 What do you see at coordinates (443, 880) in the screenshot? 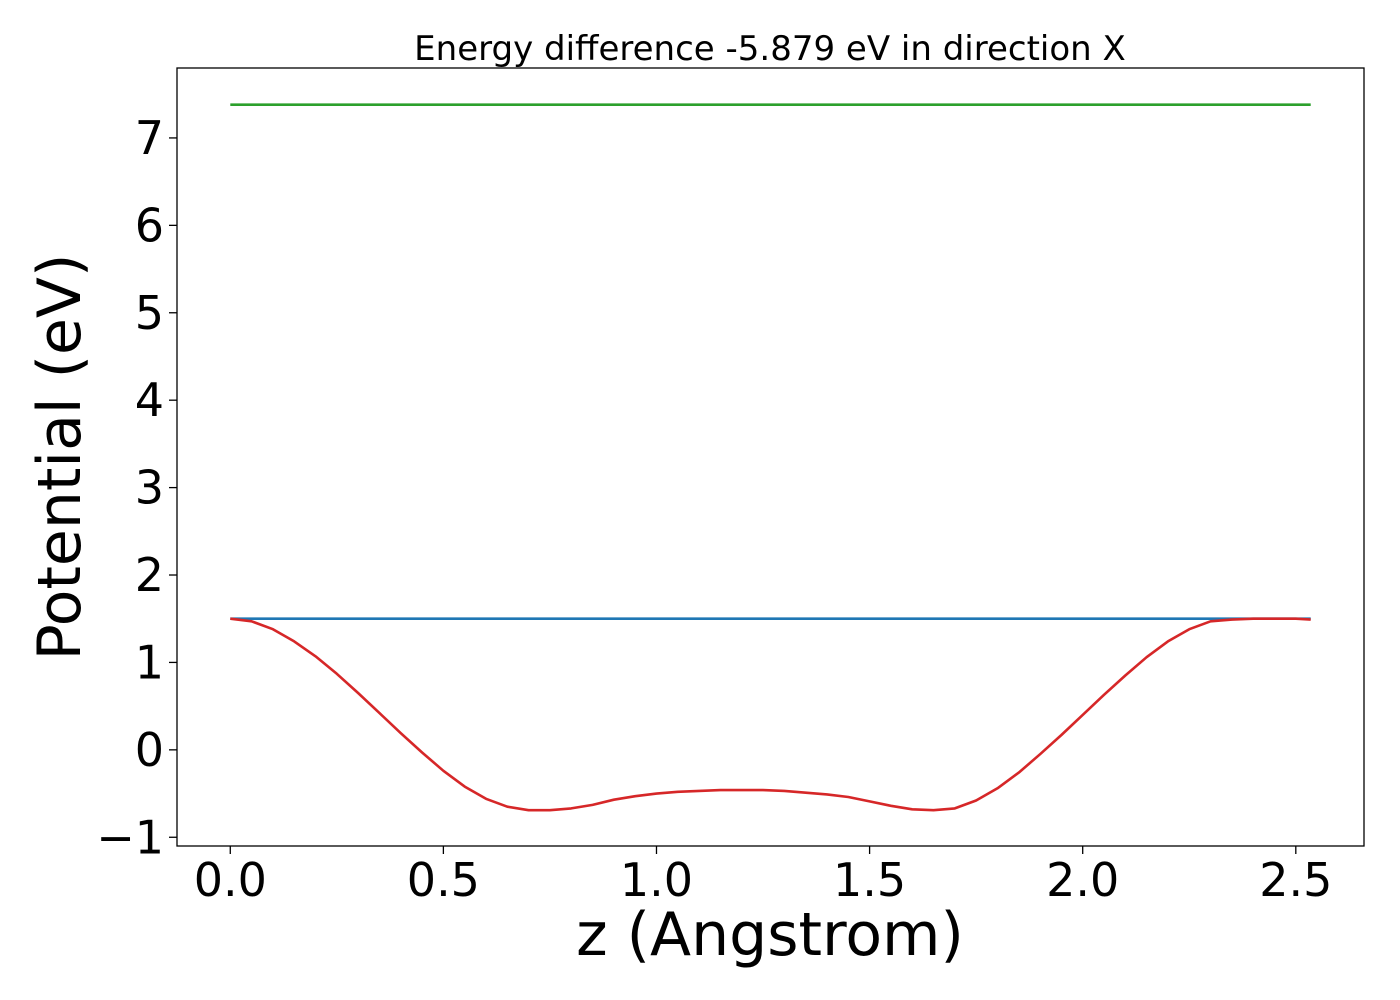
I see `x-tick-label-1: 0.5` at bounding box center [443, 880].